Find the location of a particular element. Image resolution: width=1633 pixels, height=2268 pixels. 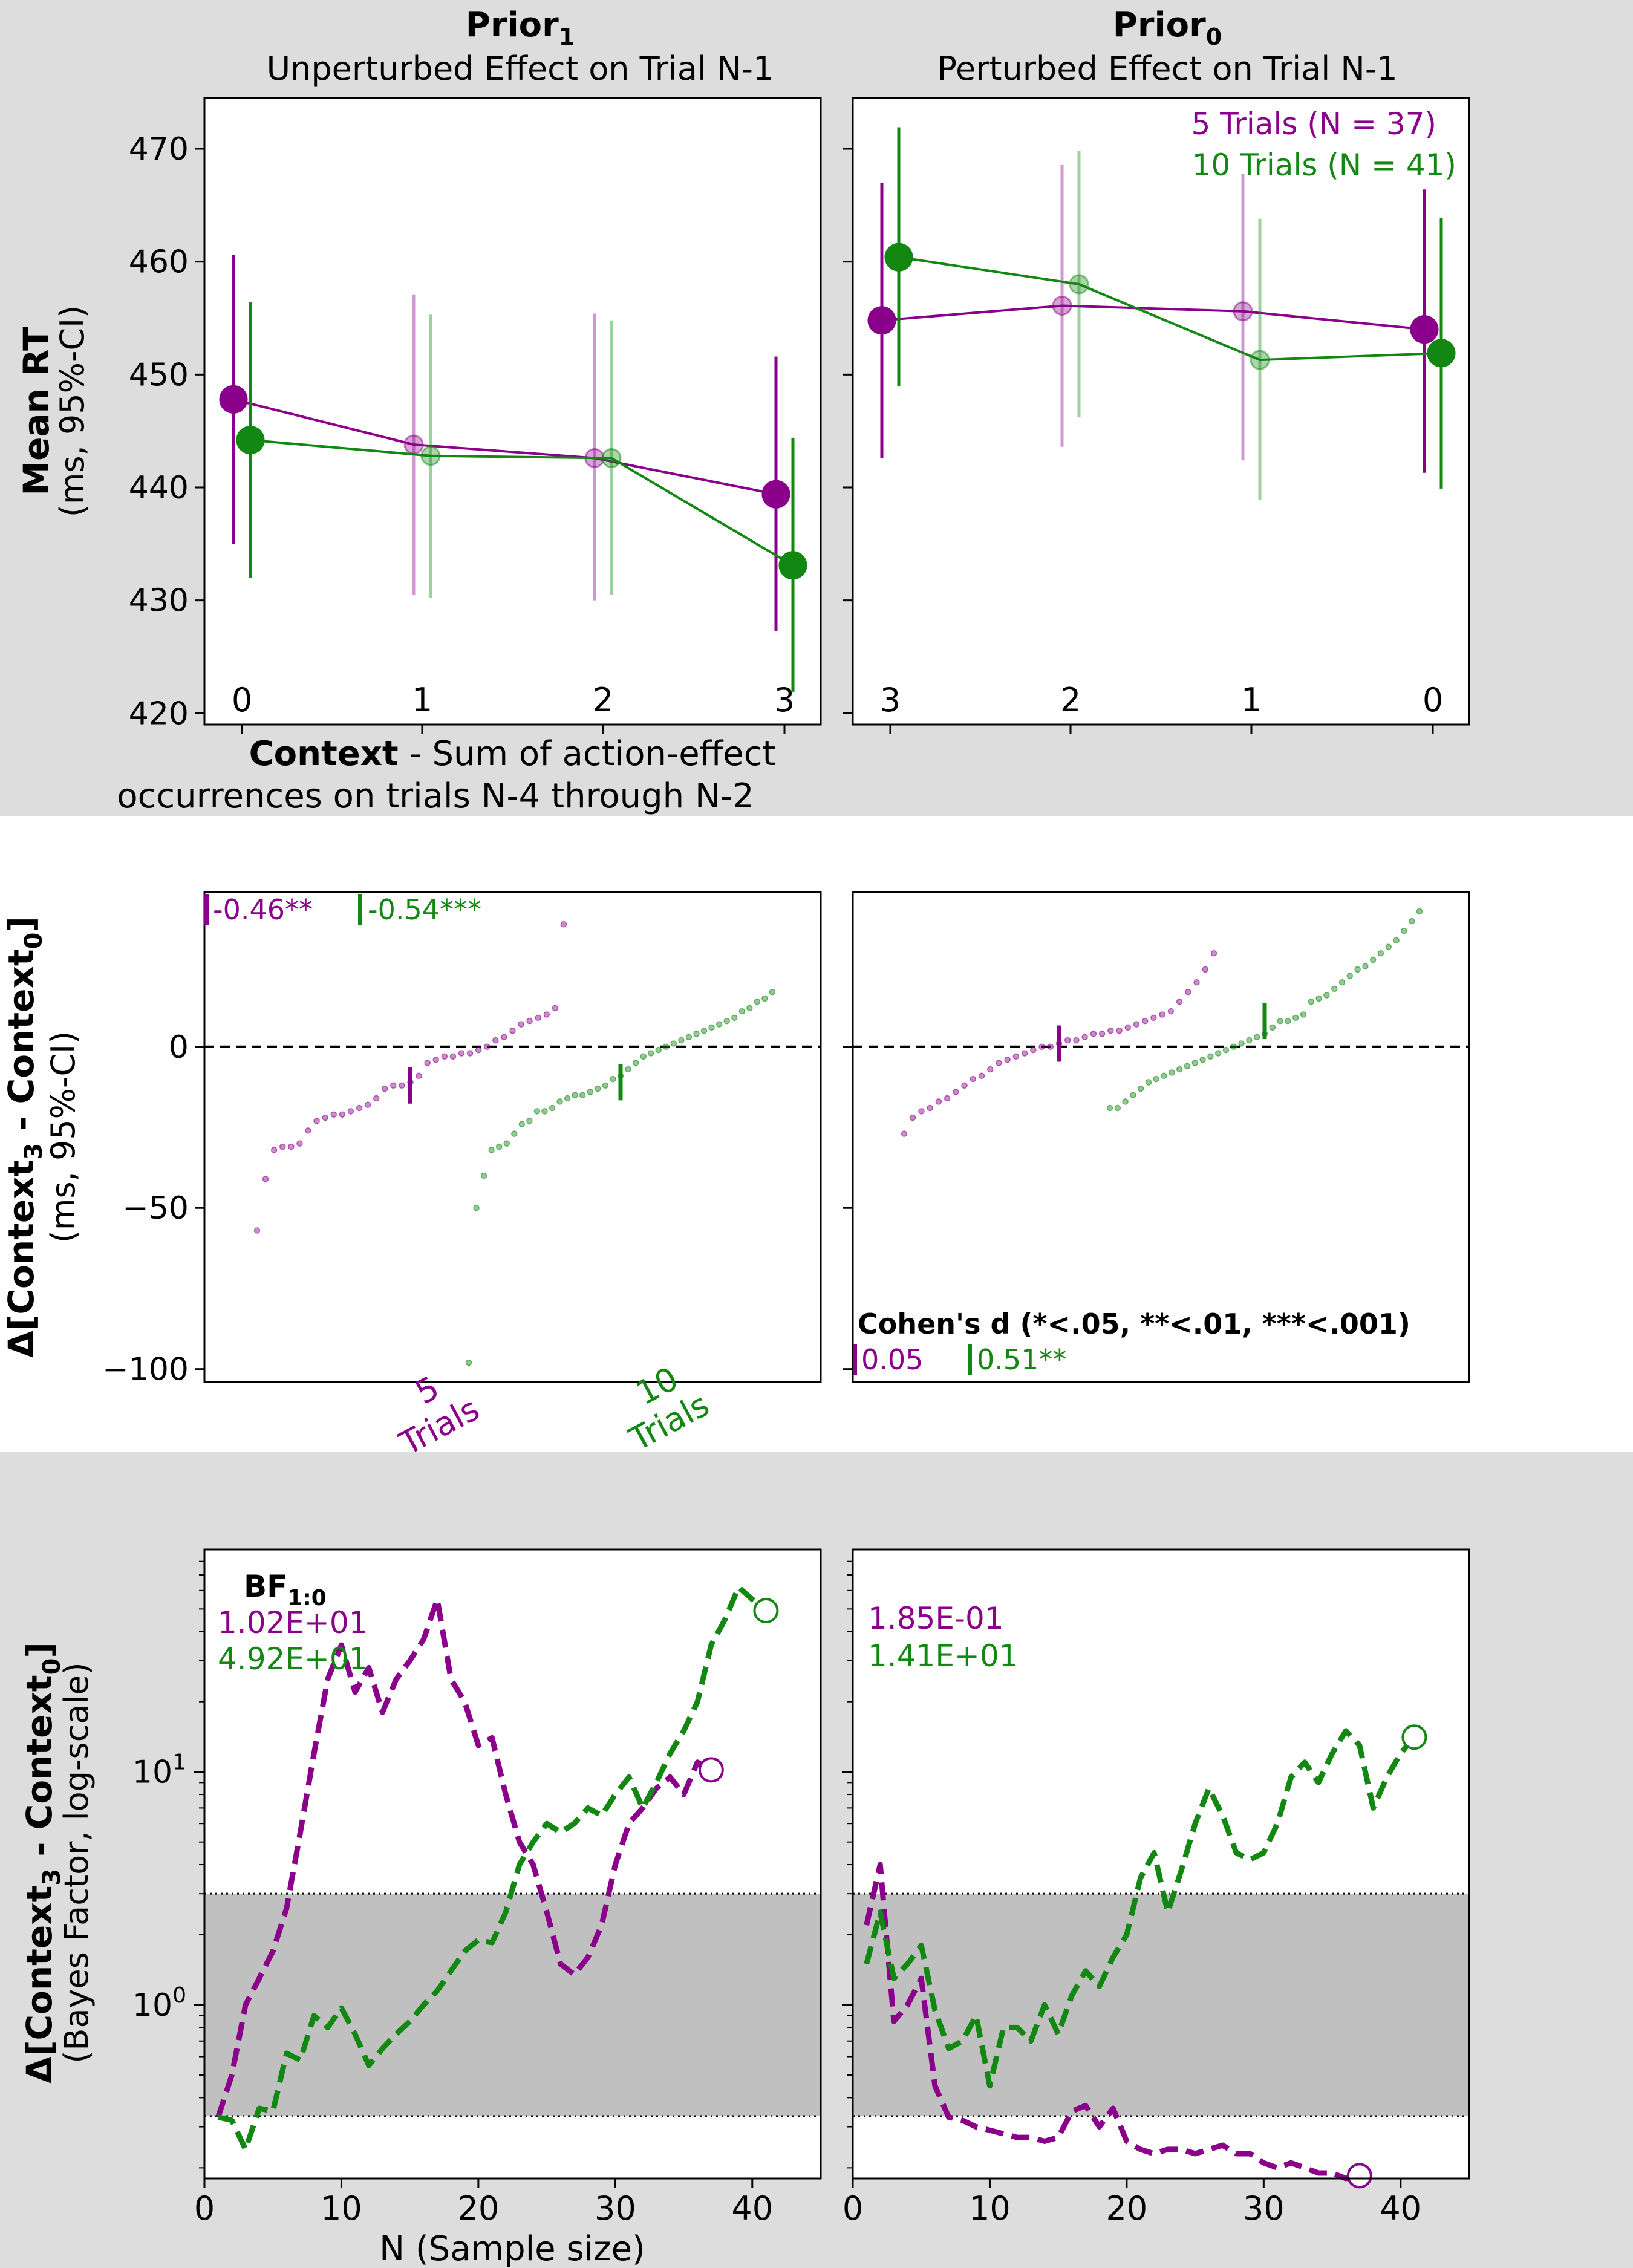

bottom-left-ticks: 0 10 20 30 40 101 100 is located at coordinates (452, 1893).